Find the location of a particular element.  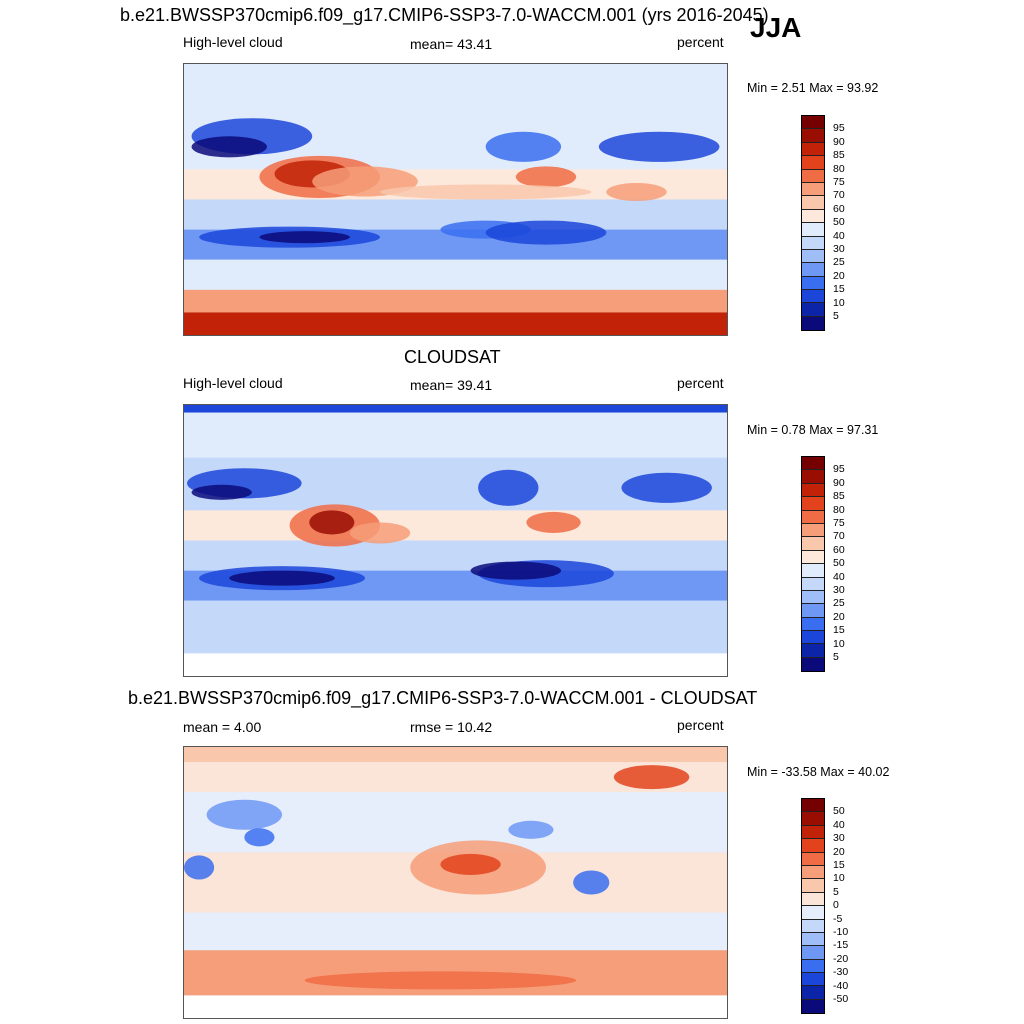

panel-2-mean-label: mean= 39.41 is located at coordinates (451, 385).